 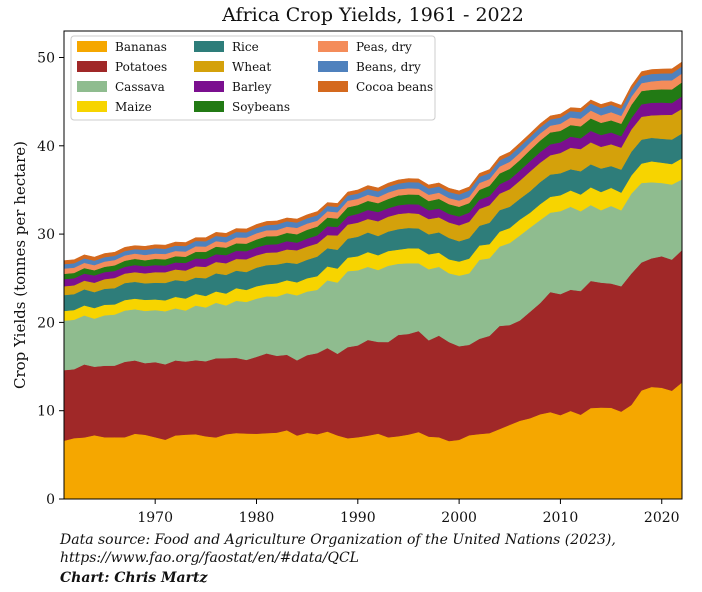 What do you see at coordinates (20, 265) in the screenshot?
I see `y-axis-label: Crop Yields (tonnes per hectare)` at bounding box center [20, 265].